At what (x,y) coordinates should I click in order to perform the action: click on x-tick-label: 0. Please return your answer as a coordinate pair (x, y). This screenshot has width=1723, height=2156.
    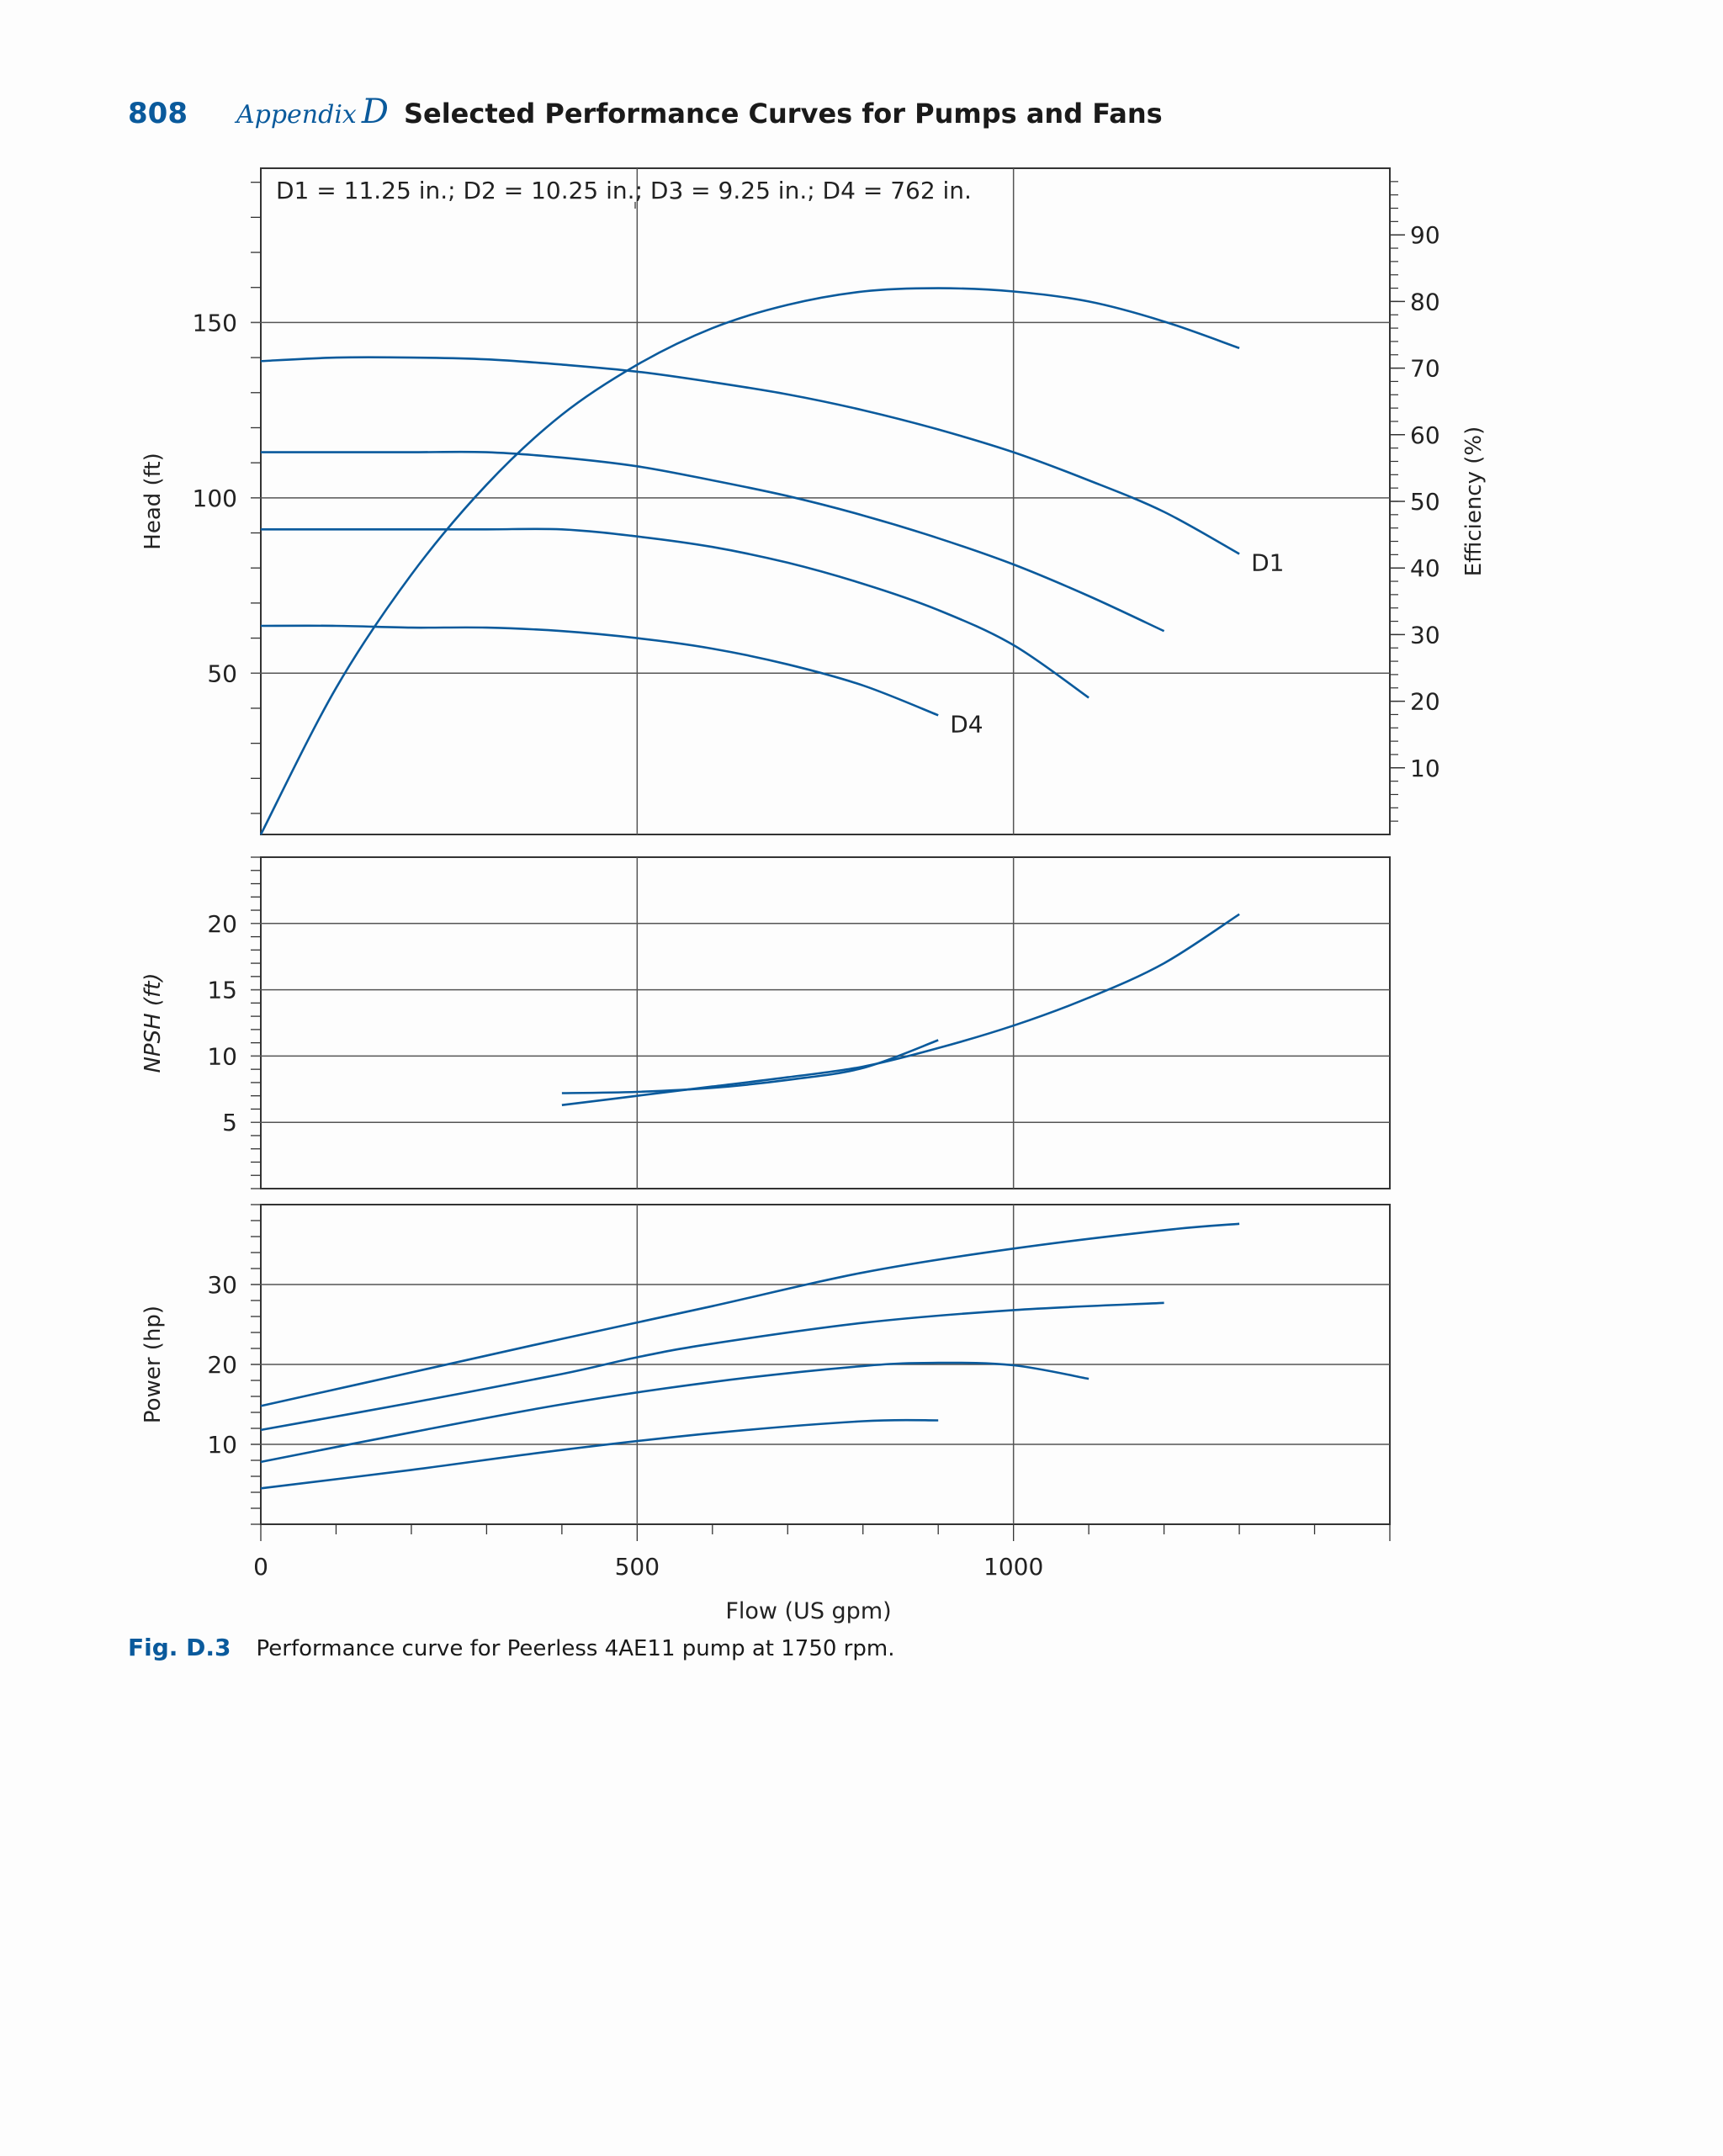
    Looking at the image, I should click on (260, 1567).